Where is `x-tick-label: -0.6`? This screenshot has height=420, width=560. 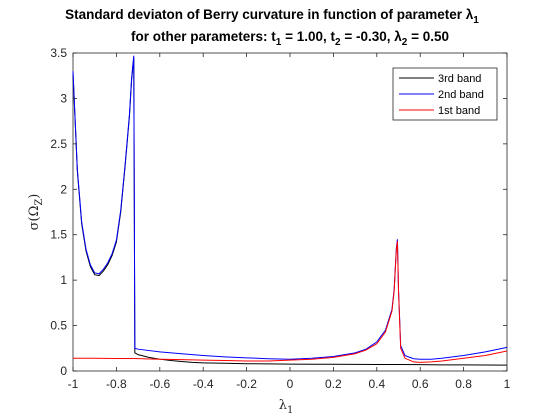 x-tick-label: -0.6 is located at coordinates (159, 384).